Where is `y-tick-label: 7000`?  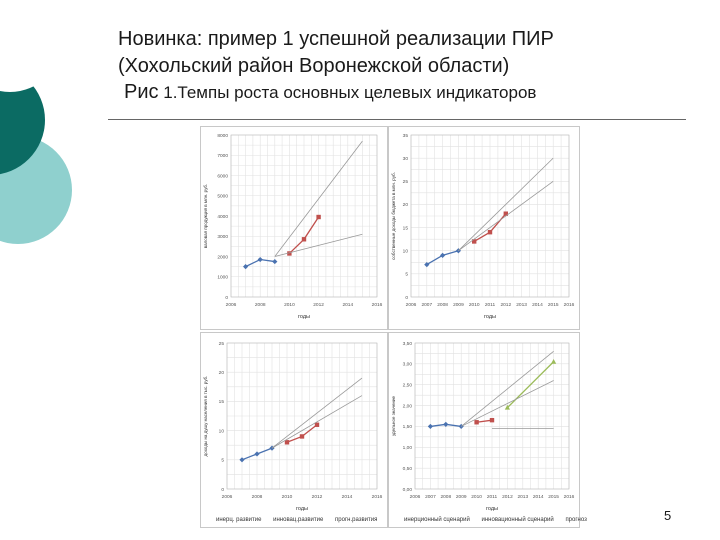
y-tick-label: 7000 is located at coordinates (222, 156).